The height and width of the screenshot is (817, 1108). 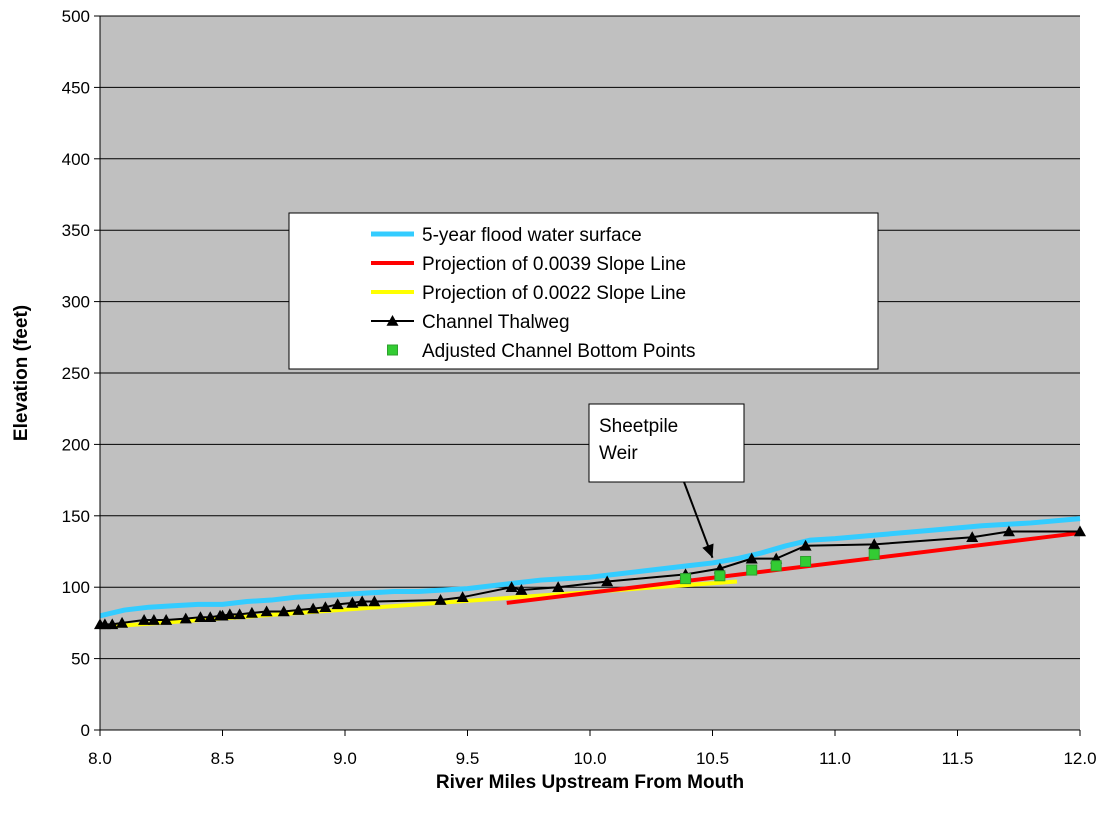 What do you see at coordinates (468, 758) in the screenshot?
I see `x-tick-label: 9.5` at bounding box center [468, 758].